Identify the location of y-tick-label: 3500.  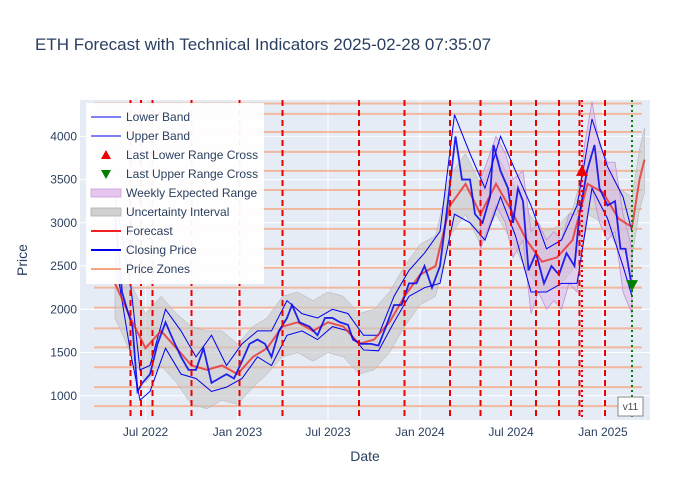
(63, 180).